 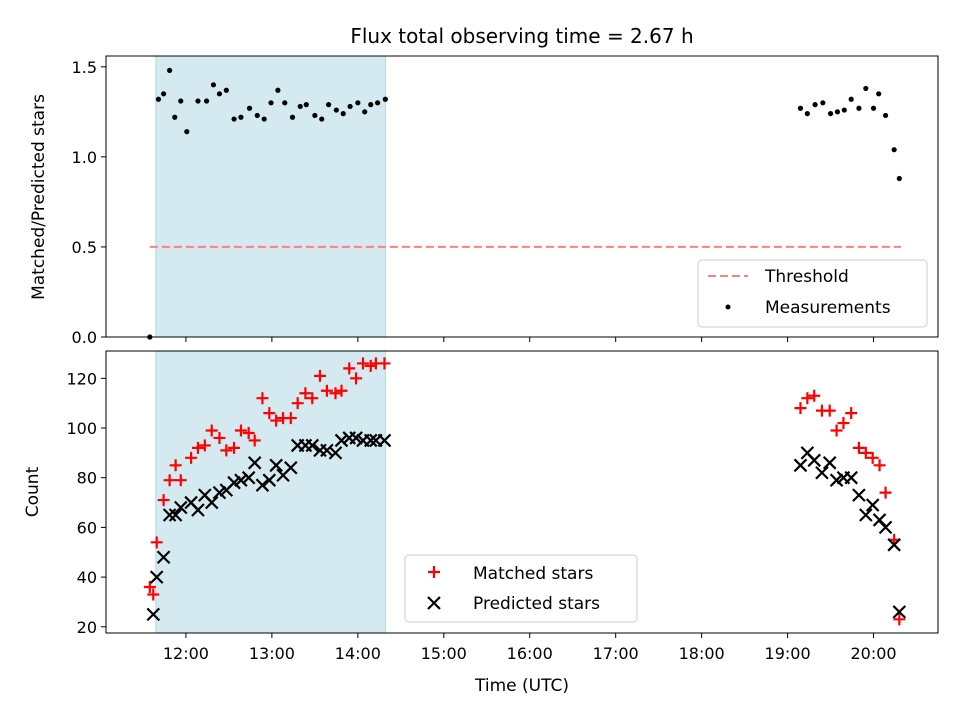 What do you see at coordinates (806, 277) in the screenshot?
I see `legend-threshold-label: Threshold` at bounding box center [806, 277].